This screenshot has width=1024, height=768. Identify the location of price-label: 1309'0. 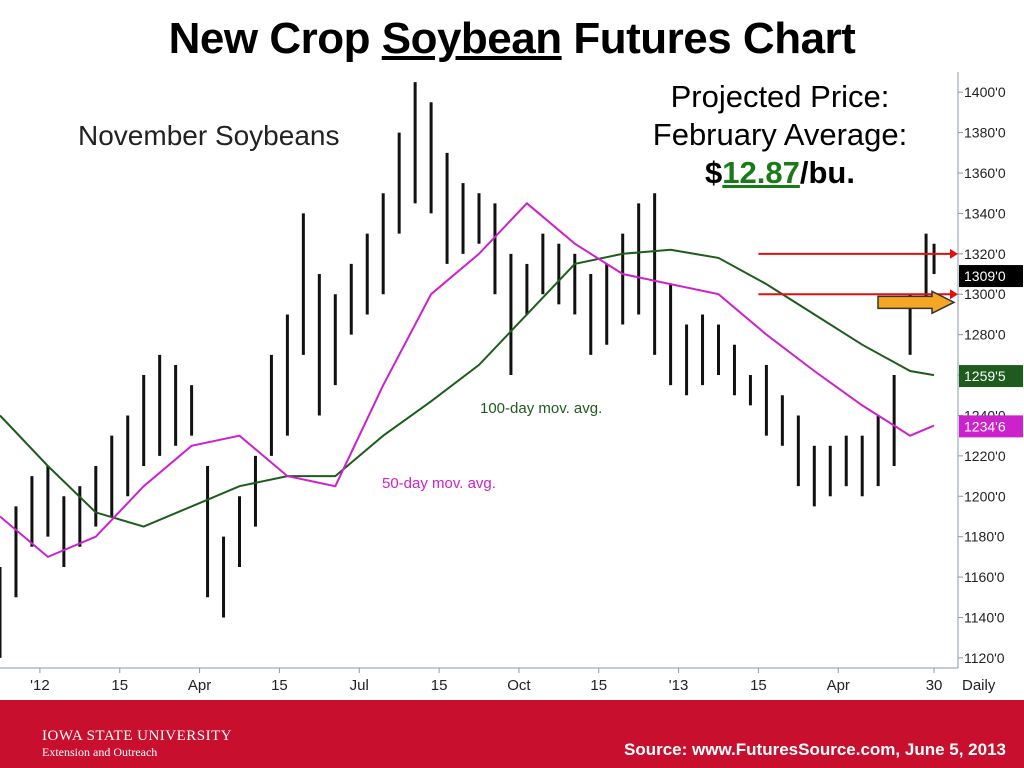
(985, 276).